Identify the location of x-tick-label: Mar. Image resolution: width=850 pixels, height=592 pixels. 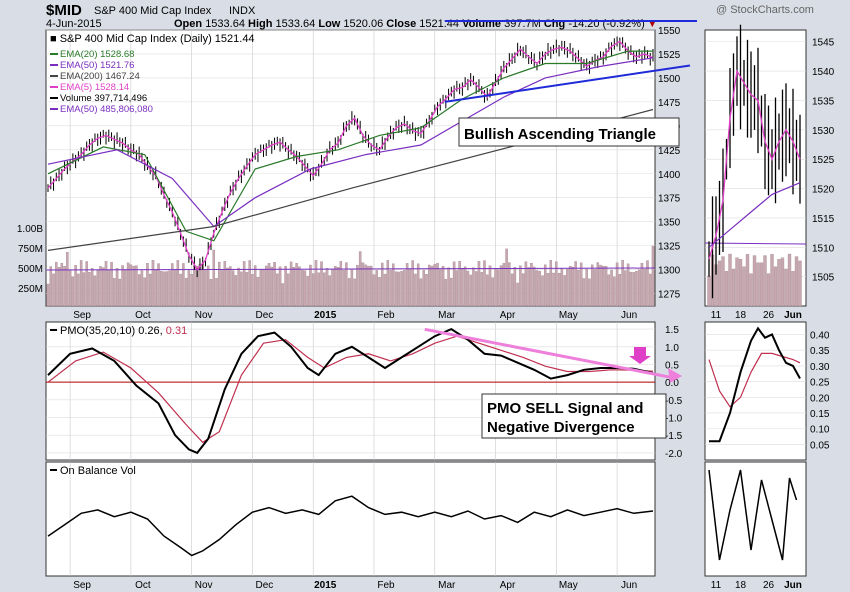
(447, 585).